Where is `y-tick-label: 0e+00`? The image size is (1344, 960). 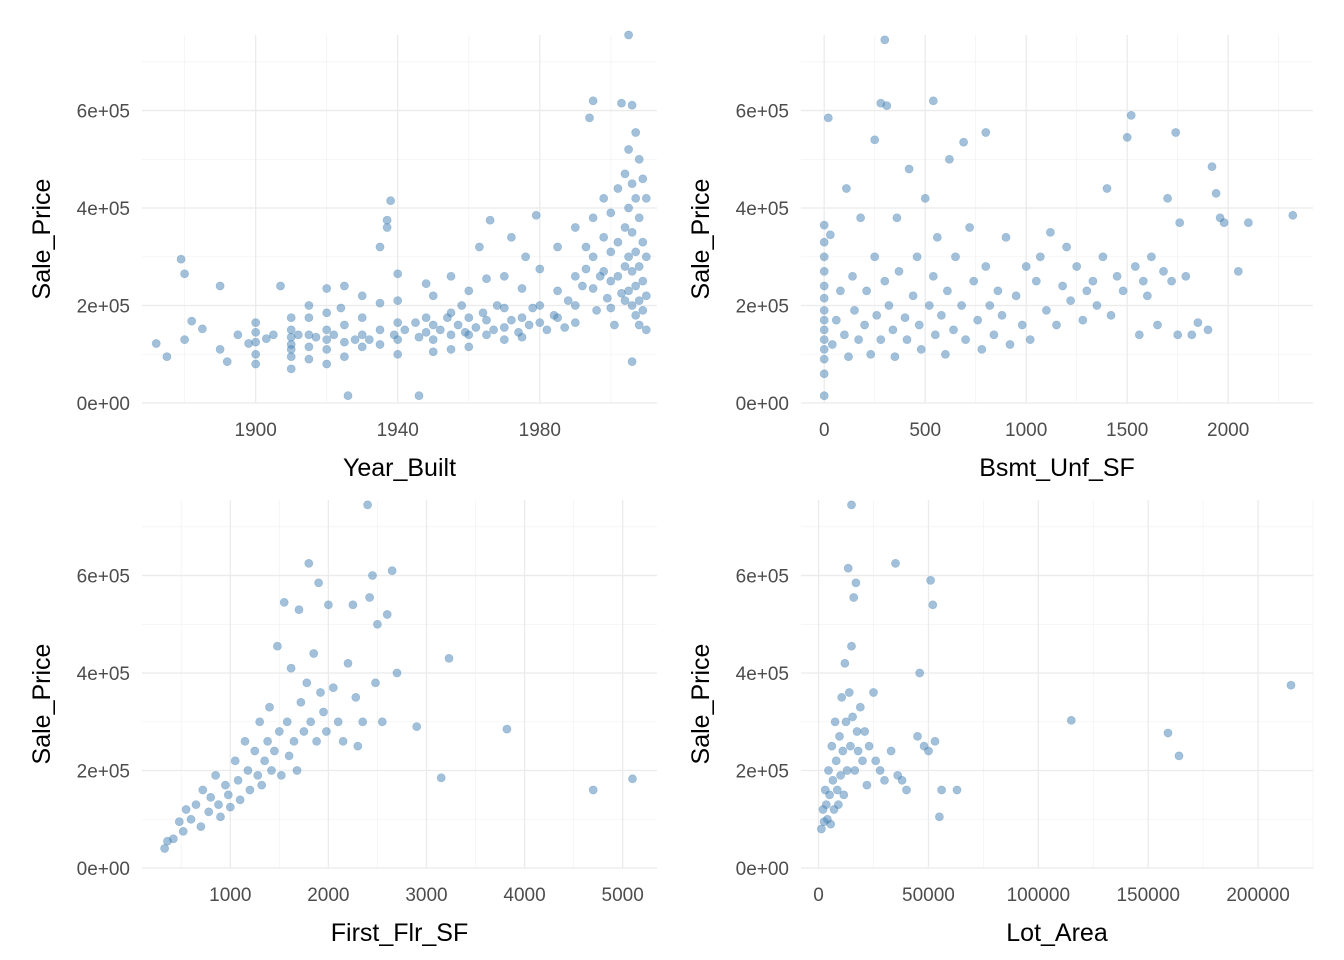 y-tick-label: 0e+00 is located at coordinates (762, 404).